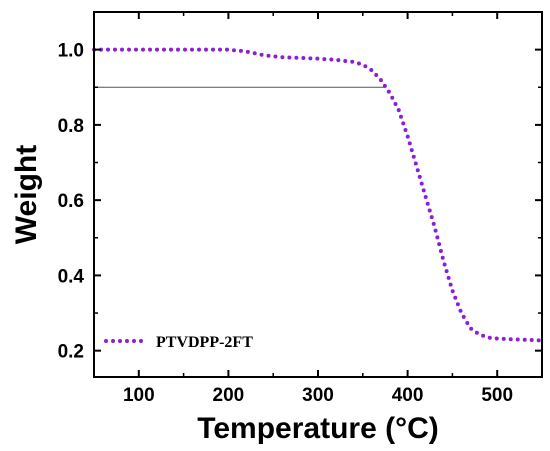  What do you see at coordinates (71, 276) in the screenshot?
I see `y-tick-label: 0.4` at bounding box center [71, 276].